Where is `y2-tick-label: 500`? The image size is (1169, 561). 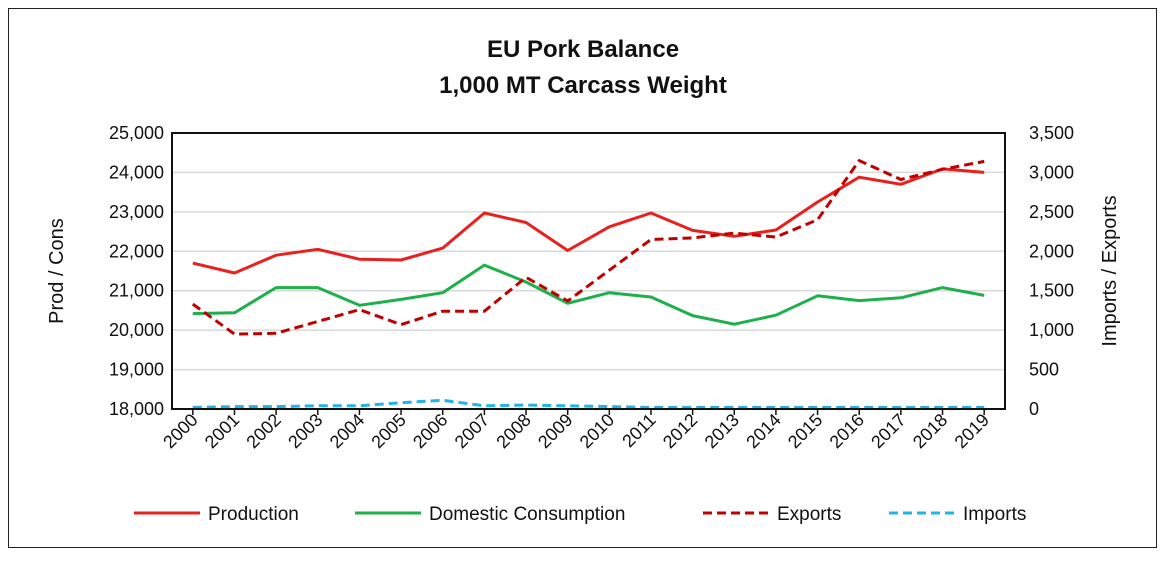 y2-tick-label: 500 is located at coordinates (1044, 370).